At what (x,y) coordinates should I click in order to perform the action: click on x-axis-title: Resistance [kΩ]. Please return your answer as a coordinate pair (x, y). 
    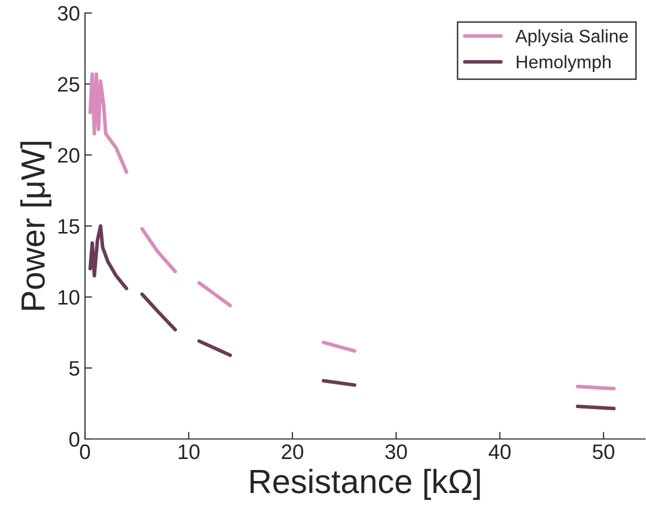
    Looking at the image, I should click on (365, 484).